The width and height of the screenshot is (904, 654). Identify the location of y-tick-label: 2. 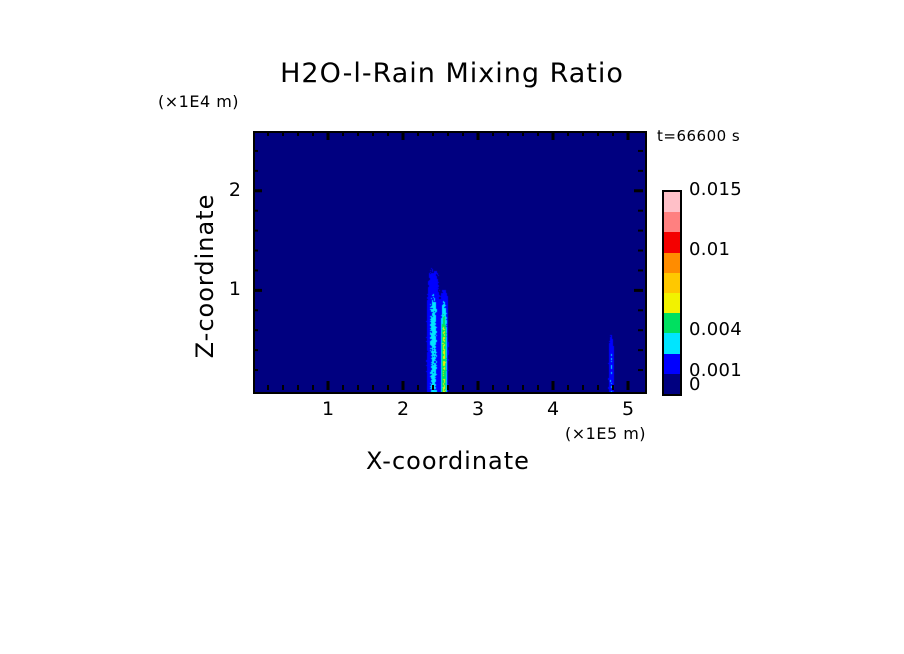
(234, 189).